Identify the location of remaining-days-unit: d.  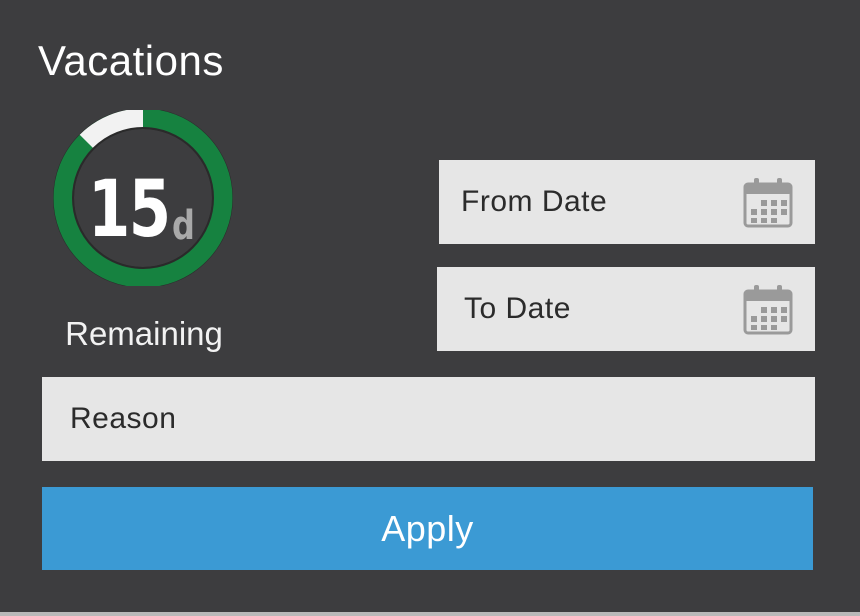
(183, 226).